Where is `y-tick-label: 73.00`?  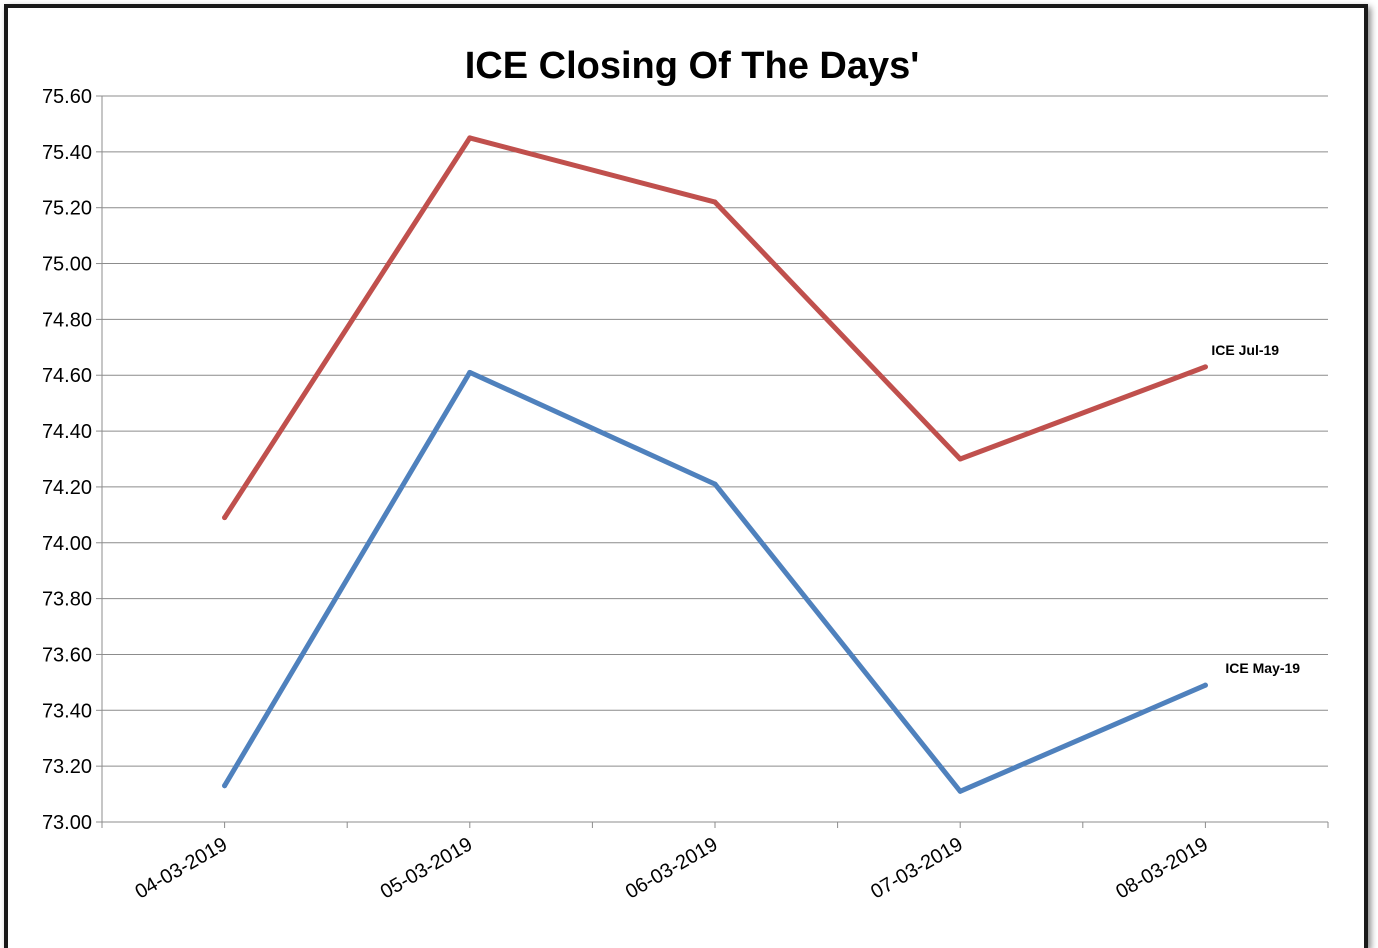
y-tick-label: 73.00 is located at coordinates (67, 823).